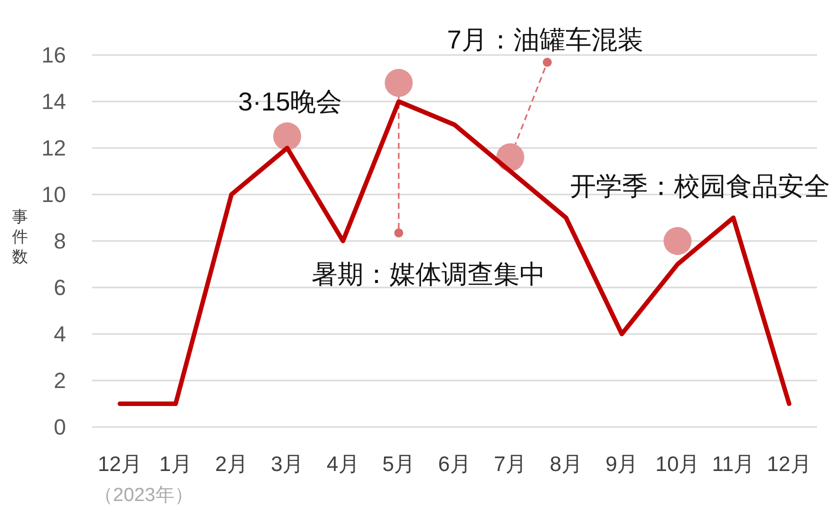  Describe the element at coordinates (290, 101) in the screenshot. I see `annotation: 3·15晚会` at that location.